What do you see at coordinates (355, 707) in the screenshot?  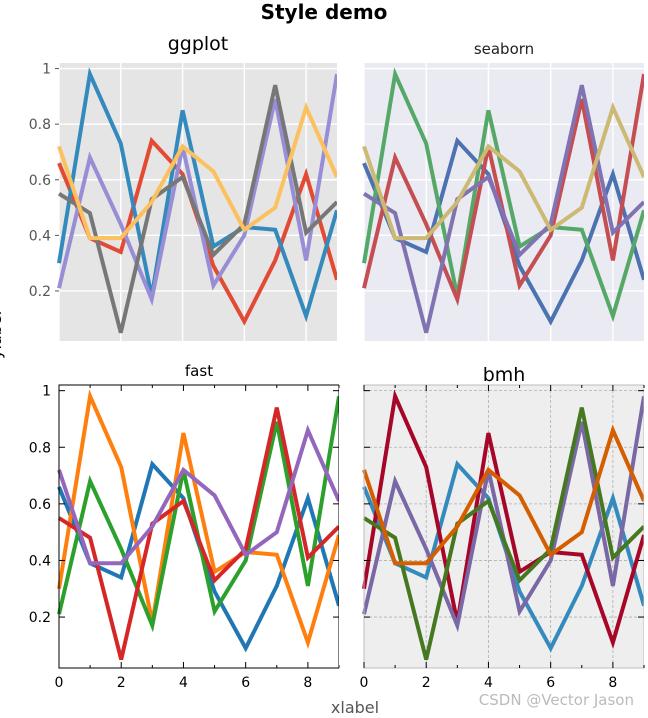 I see `x-axis-label: xlabel` at bounding box center [355, 707].